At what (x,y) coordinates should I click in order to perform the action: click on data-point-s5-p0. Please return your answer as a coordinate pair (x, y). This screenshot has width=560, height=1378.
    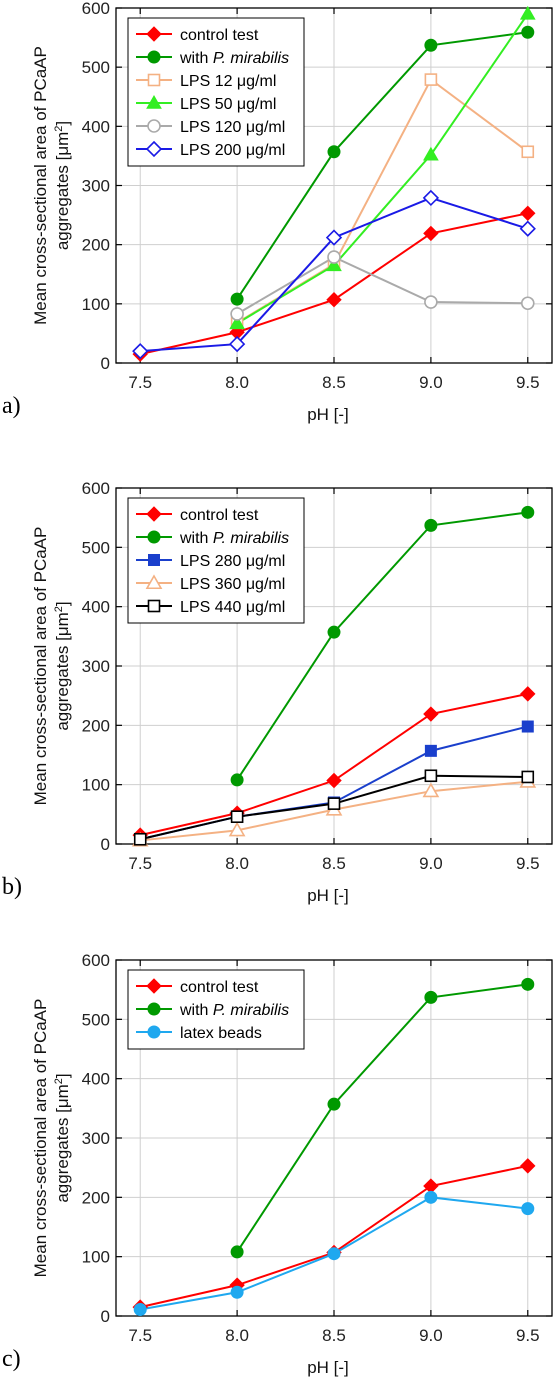
    Looking at the image, I should click on (140, 351).